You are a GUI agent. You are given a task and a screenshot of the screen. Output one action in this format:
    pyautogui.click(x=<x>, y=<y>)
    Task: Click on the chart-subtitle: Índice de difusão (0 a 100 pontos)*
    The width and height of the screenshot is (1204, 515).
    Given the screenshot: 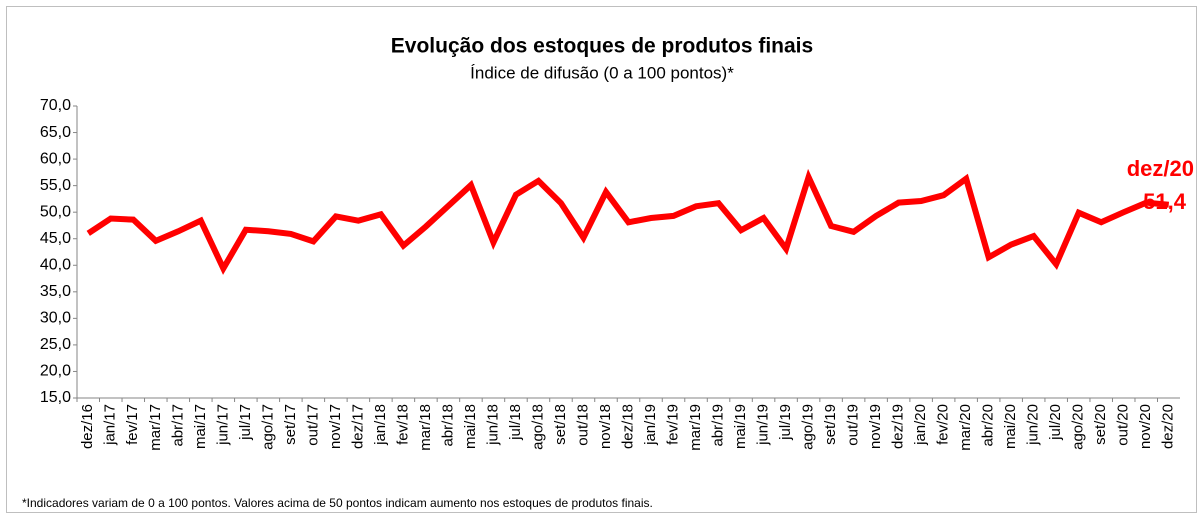 What is the action you would take?
    pyautogui.click(x=602, y=72)
    